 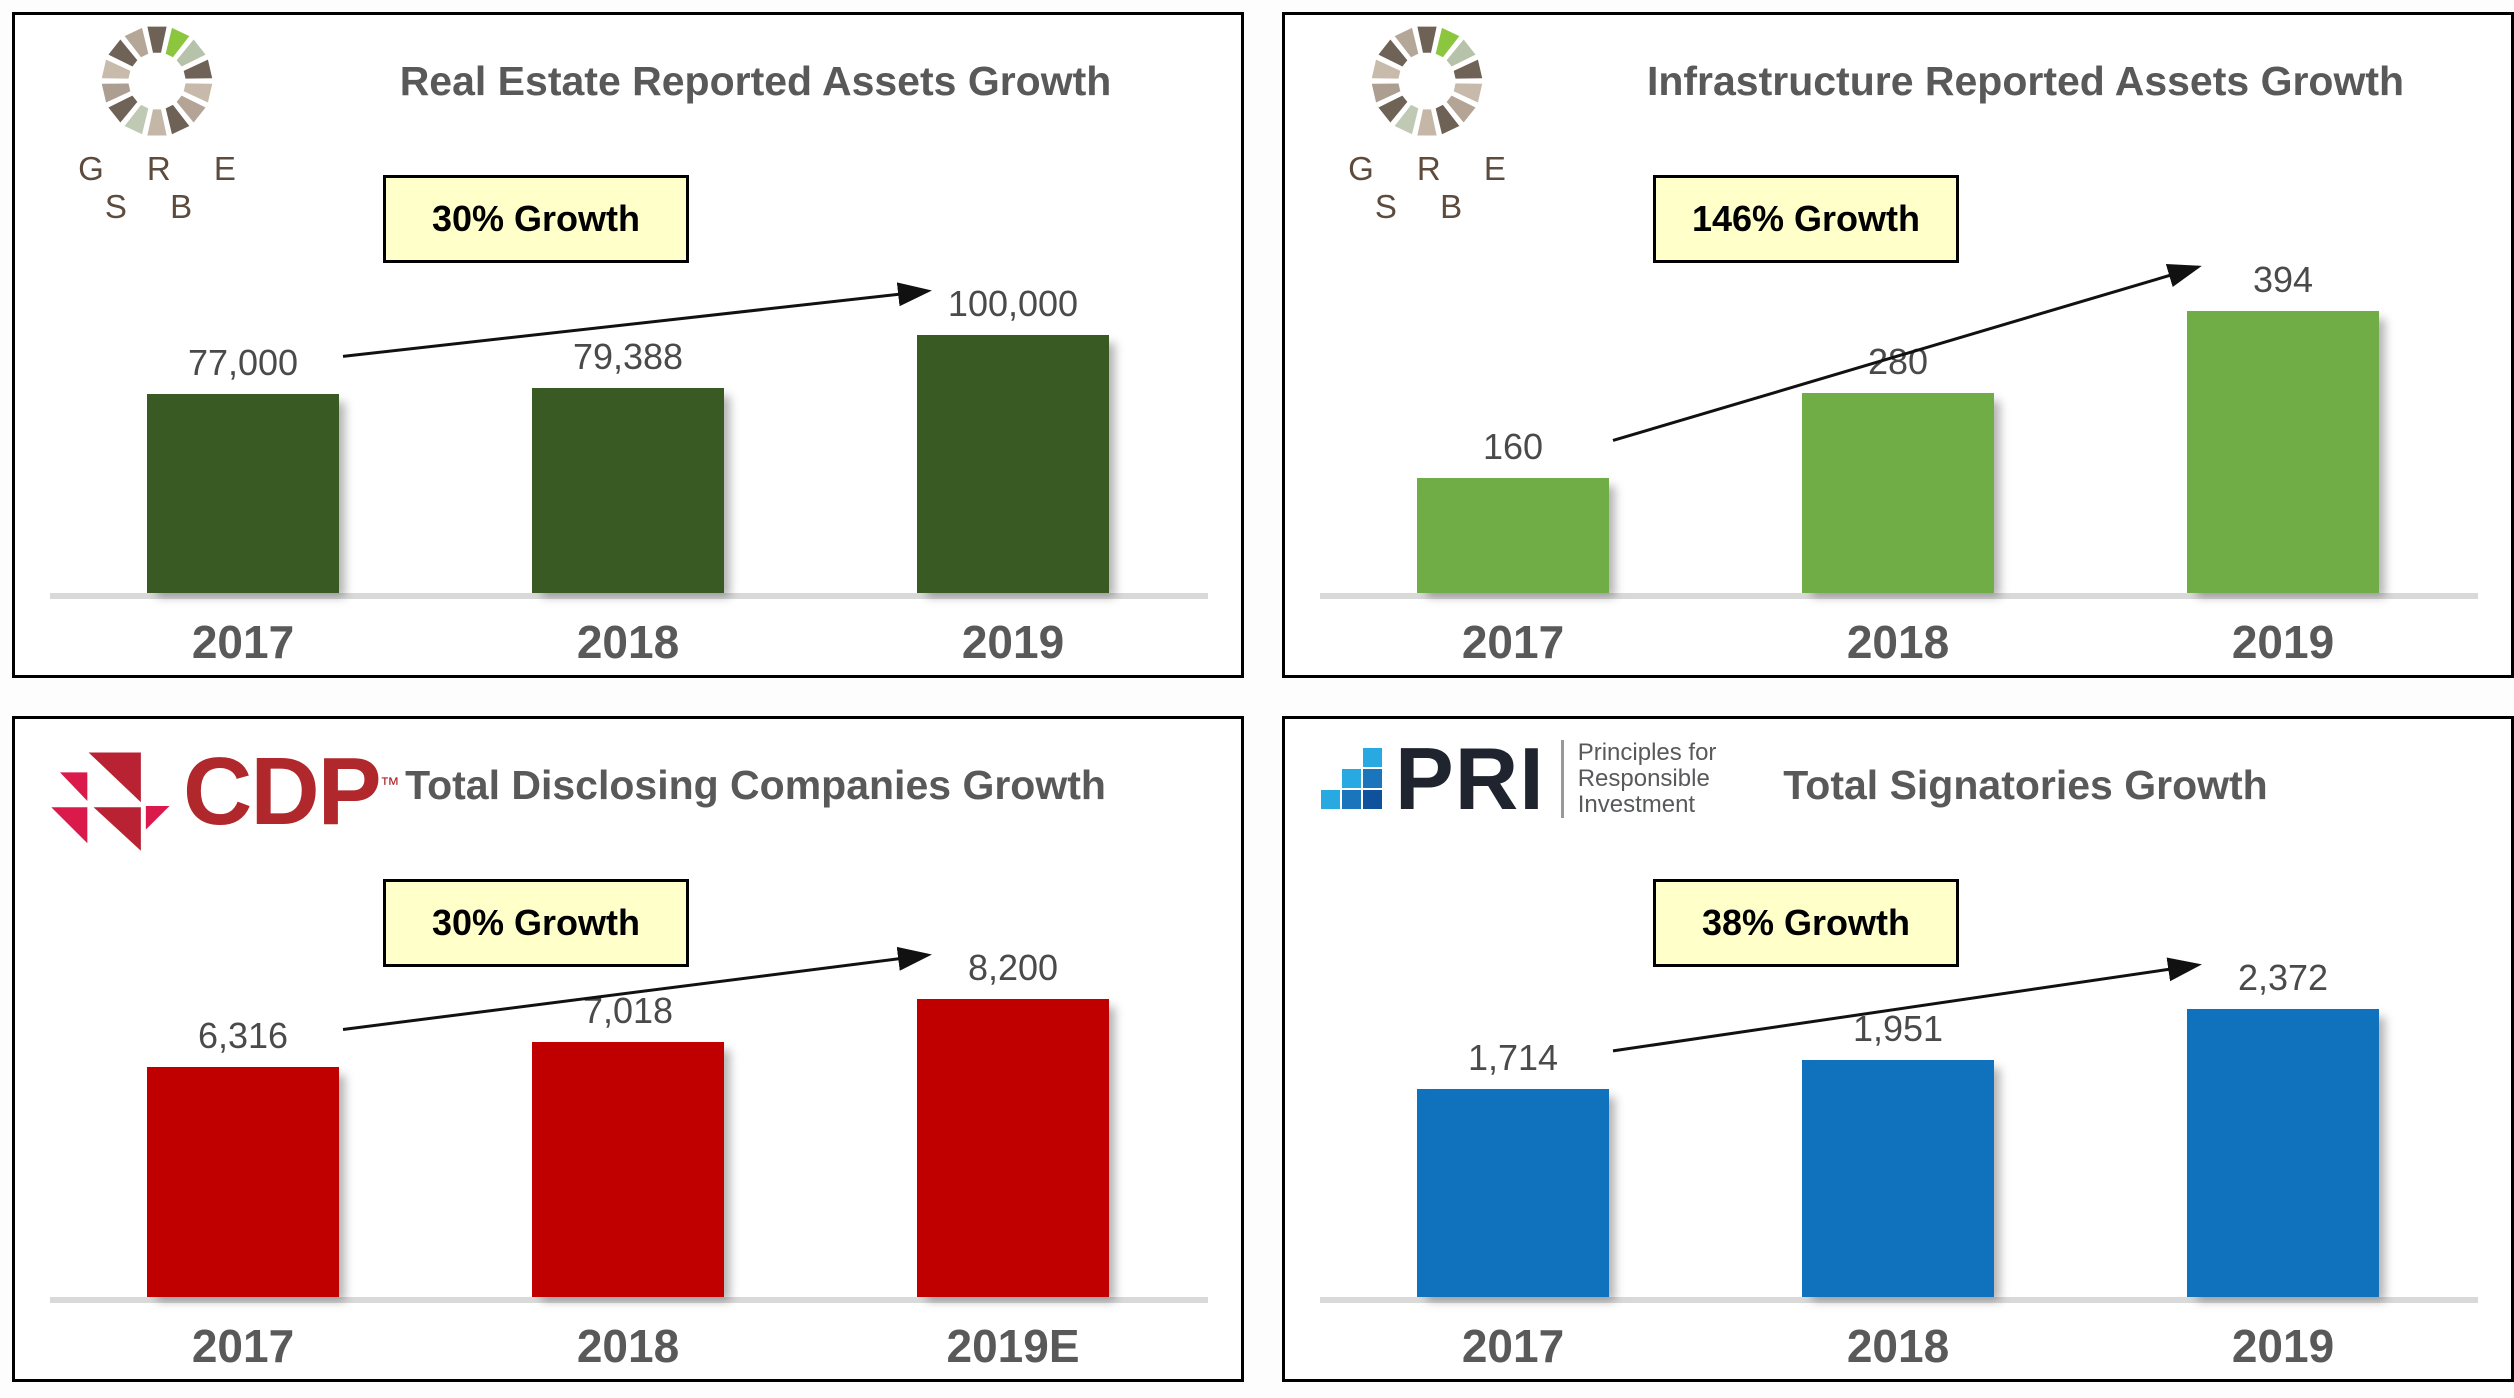 I want to click on bar-value-label: 2,372, so click(x=2283, y=977).